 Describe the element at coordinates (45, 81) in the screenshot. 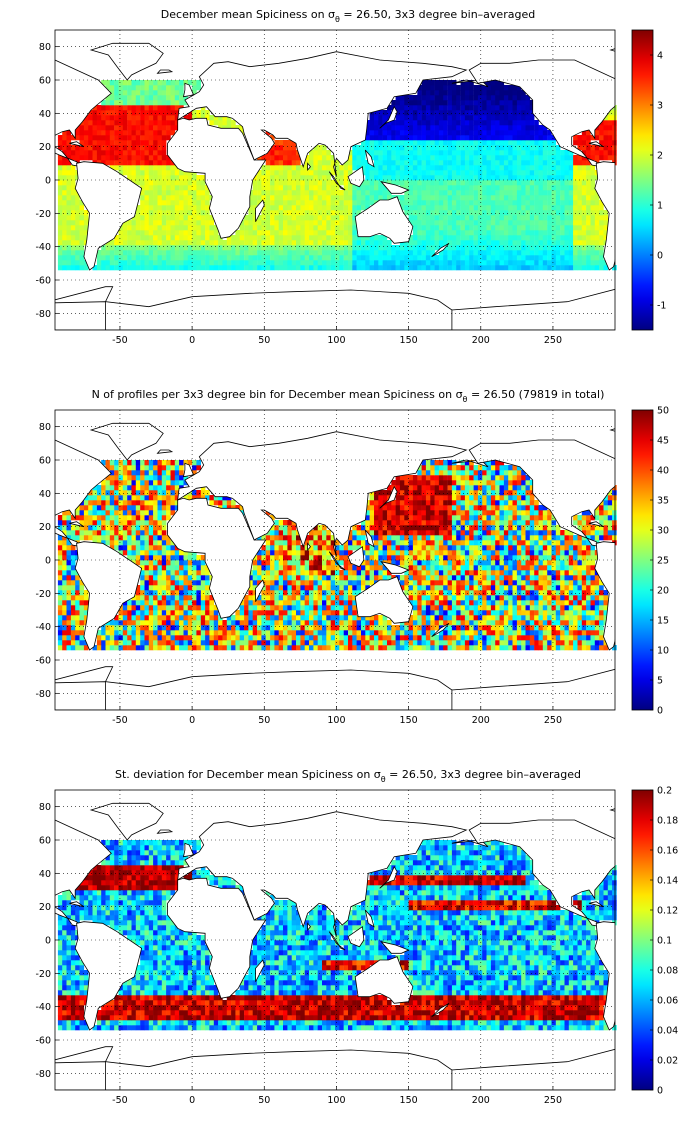

I see `y-tick-label: 60` at that location.